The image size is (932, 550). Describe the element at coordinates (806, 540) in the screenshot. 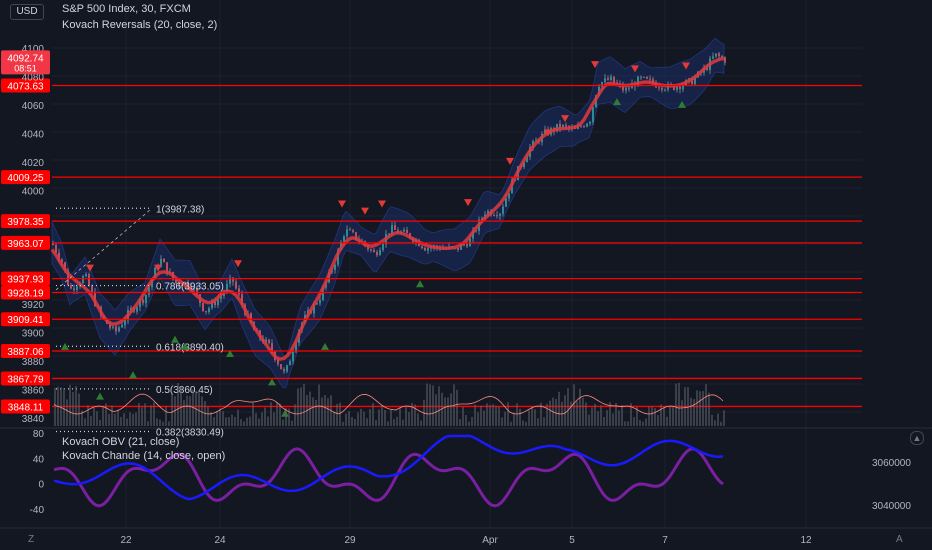

I see `time-tick: 12` at that location.